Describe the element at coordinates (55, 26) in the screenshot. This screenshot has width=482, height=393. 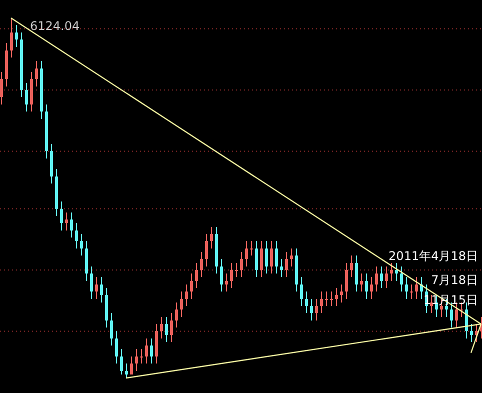
I see `annotation: 6124.04` at that location.